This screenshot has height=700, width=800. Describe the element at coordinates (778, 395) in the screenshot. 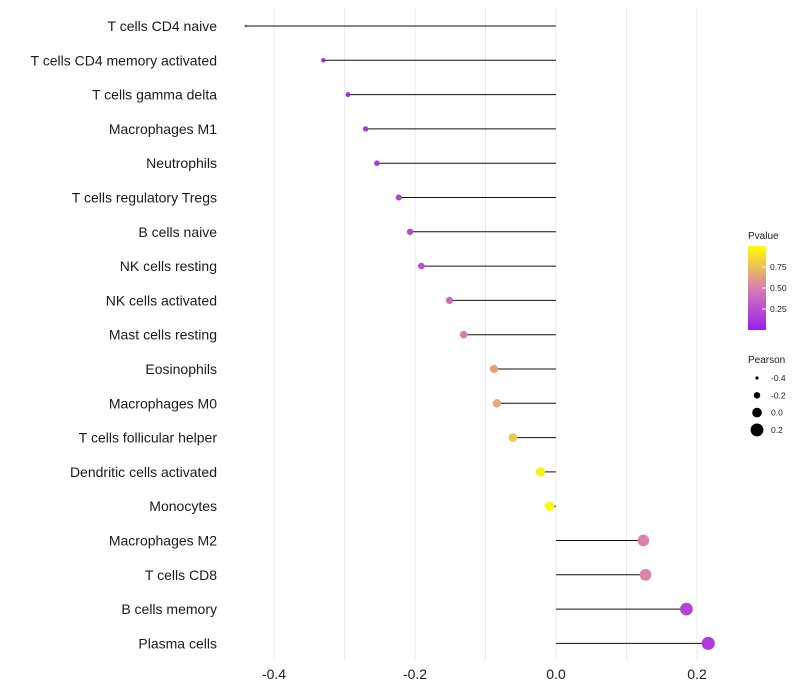

I see `size-legend-label: -0.2` at that location.